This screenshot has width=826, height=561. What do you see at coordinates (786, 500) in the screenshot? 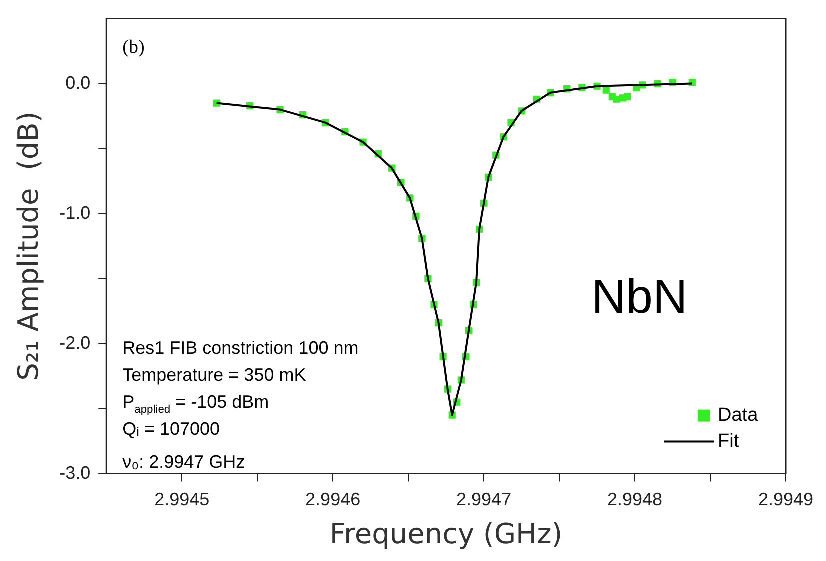
I see `x-tick-label: 2.9949` at bounding box center [786, 500].